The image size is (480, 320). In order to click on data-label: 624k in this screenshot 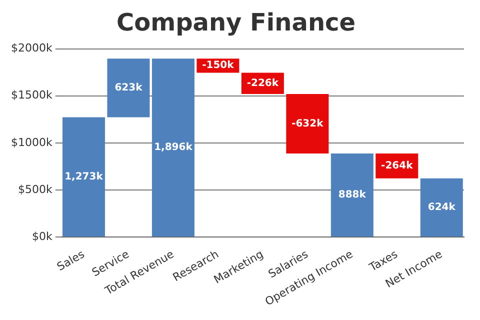, I will do `click(442, 208)`.